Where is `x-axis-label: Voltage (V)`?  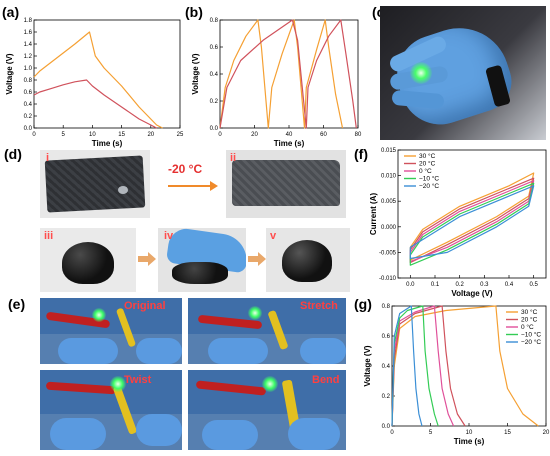 x-axis-label: Voltage (V) is located at coordinates (472, 293).